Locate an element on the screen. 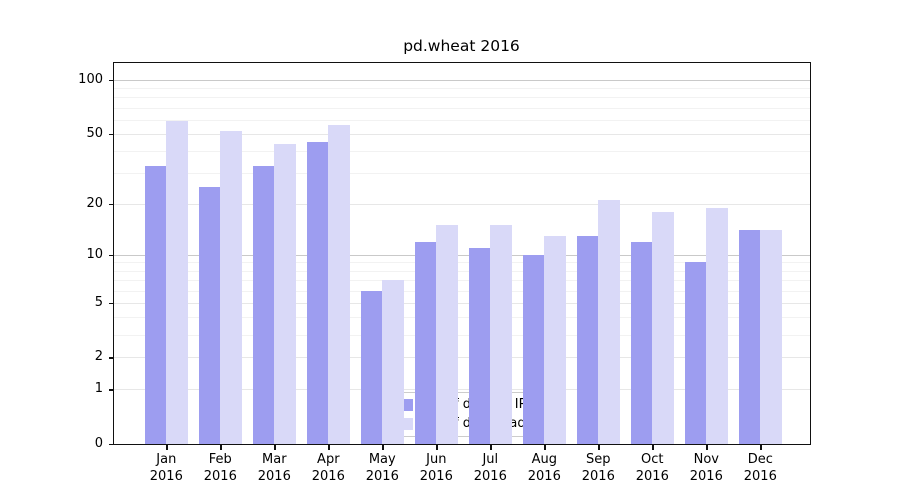 The height and width of the screenshot is (500, 900). bar-downloads-nov is located at coordinates (717, 325).